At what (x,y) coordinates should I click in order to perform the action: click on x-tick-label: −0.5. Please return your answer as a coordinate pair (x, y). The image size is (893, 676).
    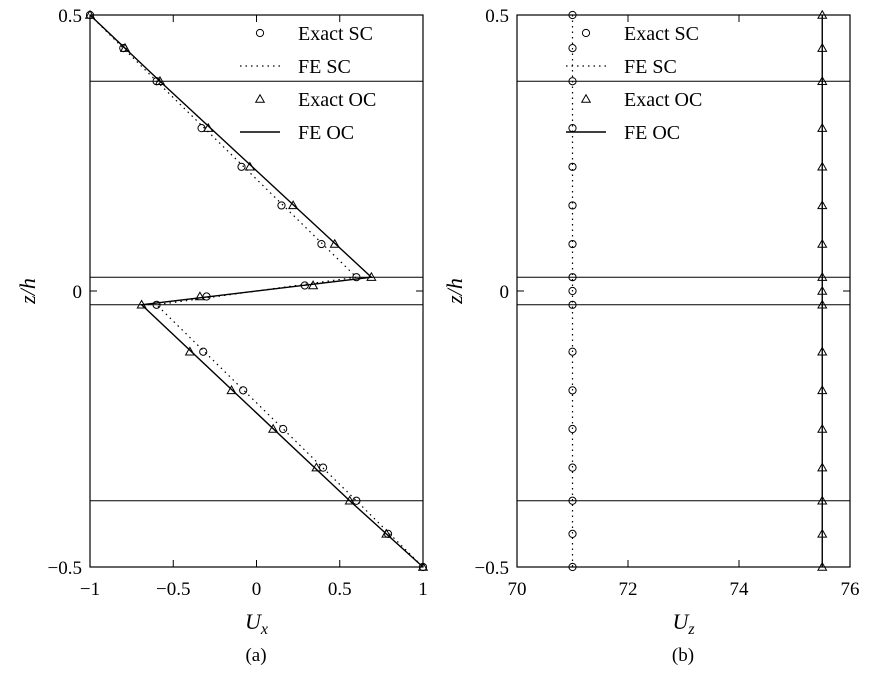
    Looking at the image, I should click on (173, 589).